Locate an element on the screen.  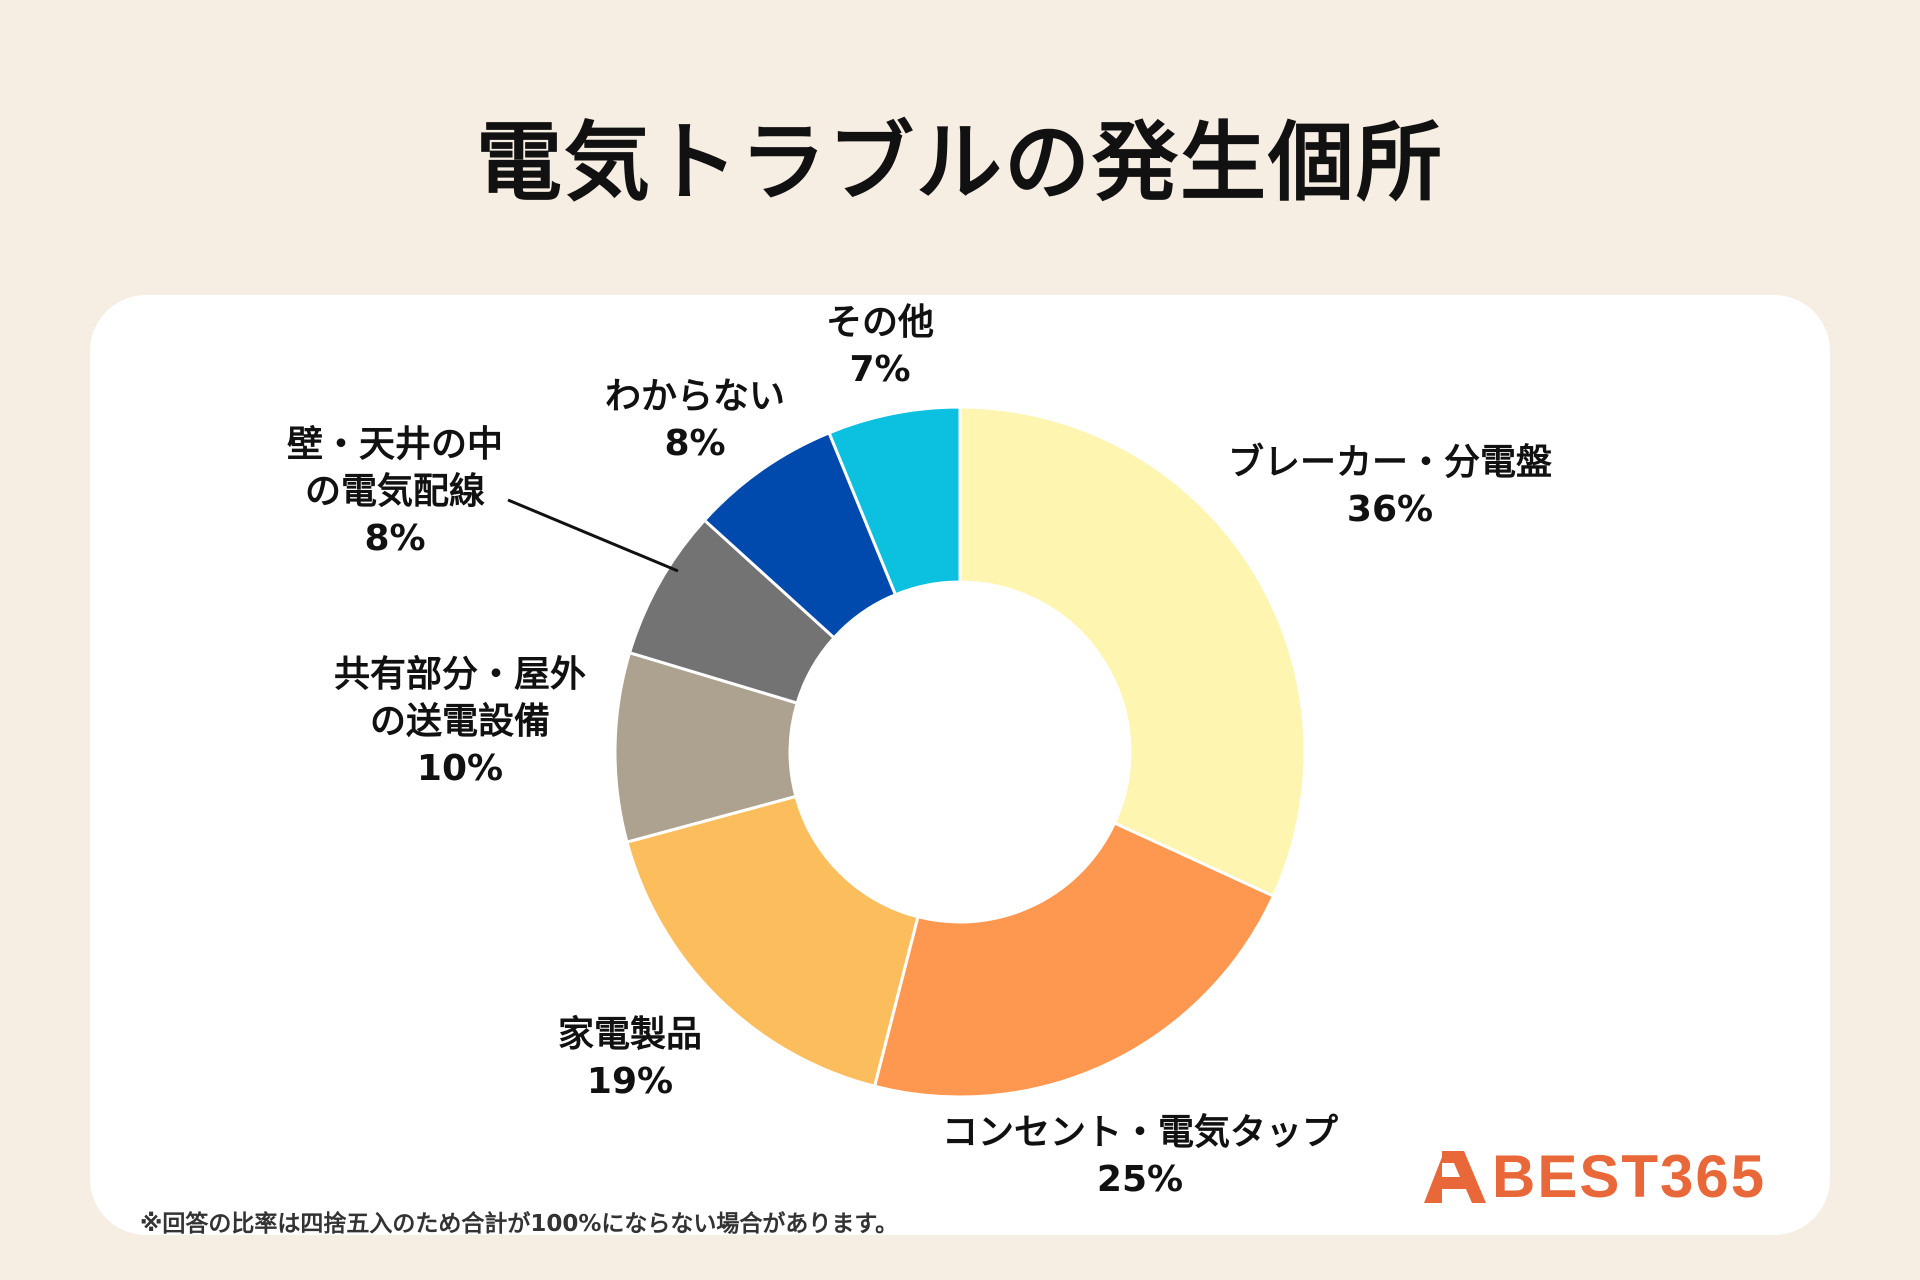
logo-mark-icon is located at coordinates (1455, 1176).